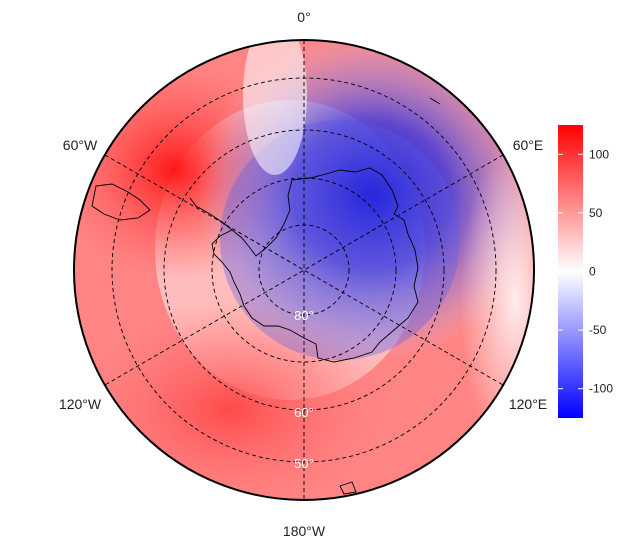 This screenshot has width=625, height=552. I want to click on south-america-tip, so click(121, 202).